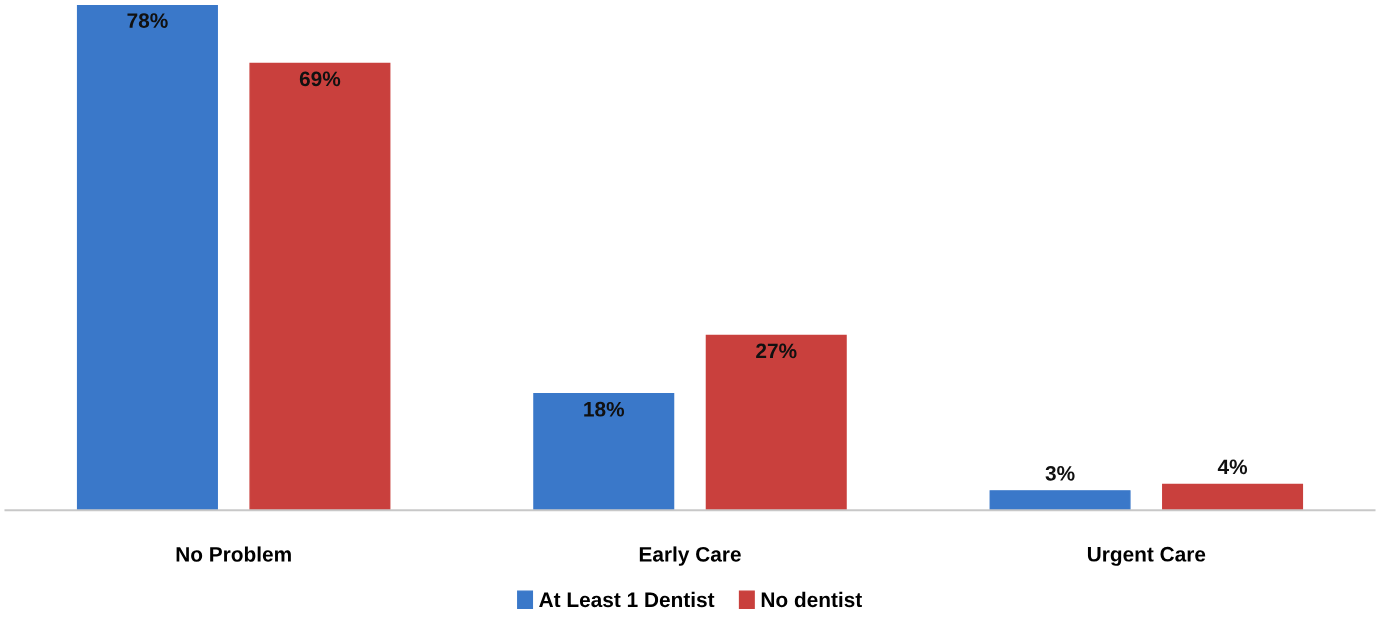 This screenshot has height=630, width=1380. What do you see at coordinates (320, 79) in the screenshot?
I see `data-label: 69%` at bounding box center [320, 79].